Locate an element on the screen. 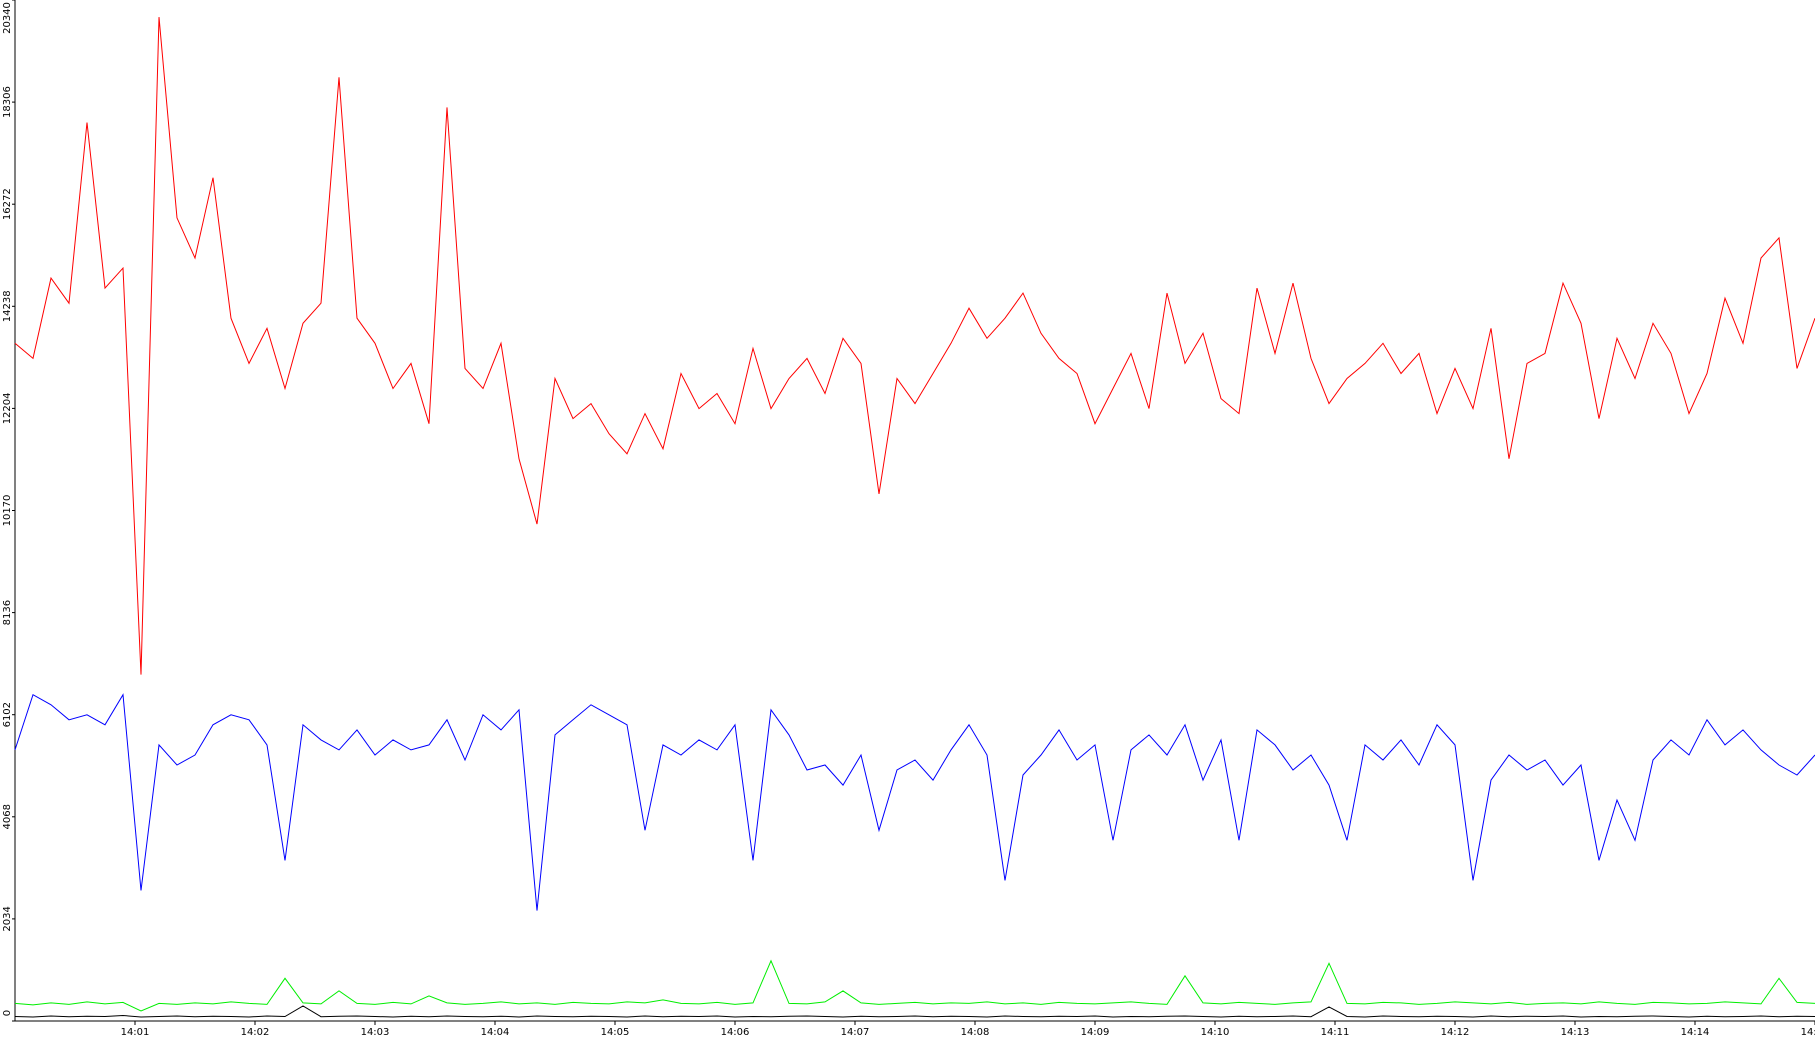  y-tick-label: 4068 is located at coordinates (7, 816).